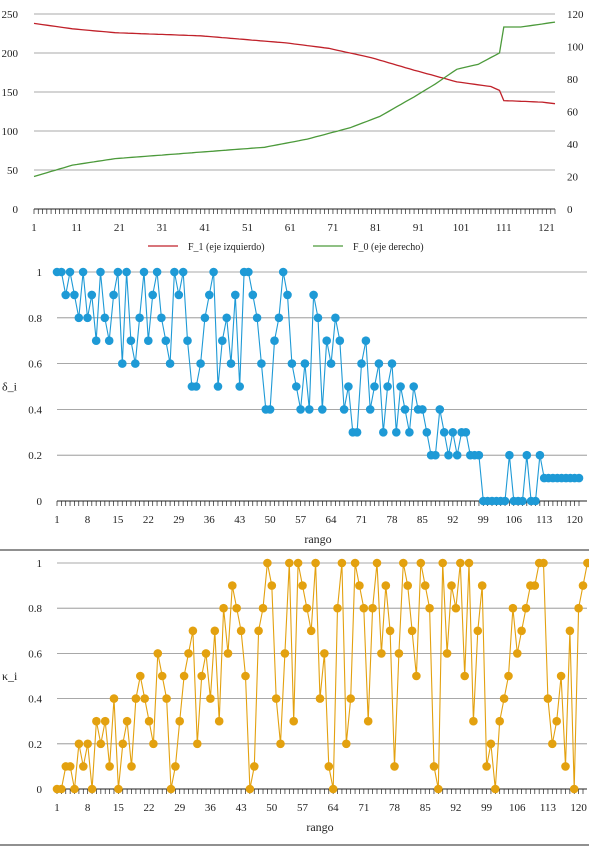  I want to click on x-tick-label: 36, so click(211, 808).